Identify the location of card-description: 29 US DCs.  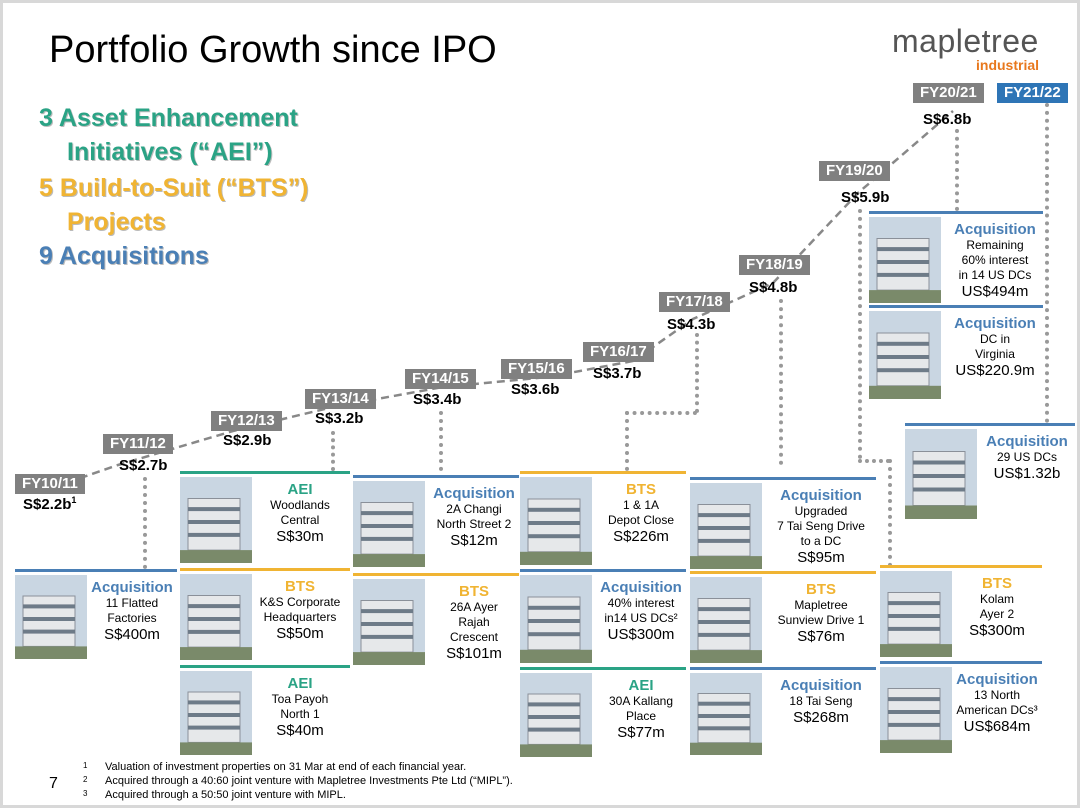
(1027, 457).